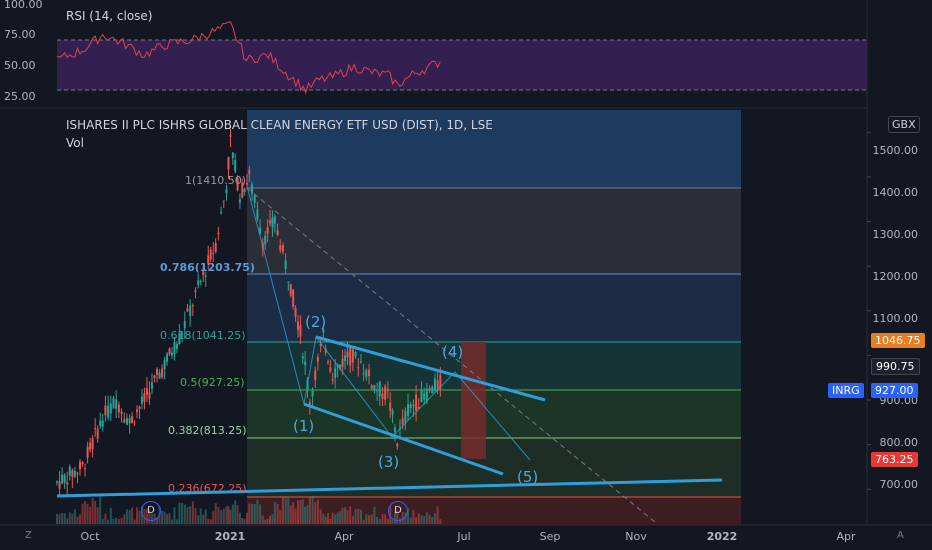 This screenshot has width=932, height=550. What do you see at coordinates (28, 535) in the screenshot?
I see `zoom-toggle-left: Z` at bounding box center [28, 535].